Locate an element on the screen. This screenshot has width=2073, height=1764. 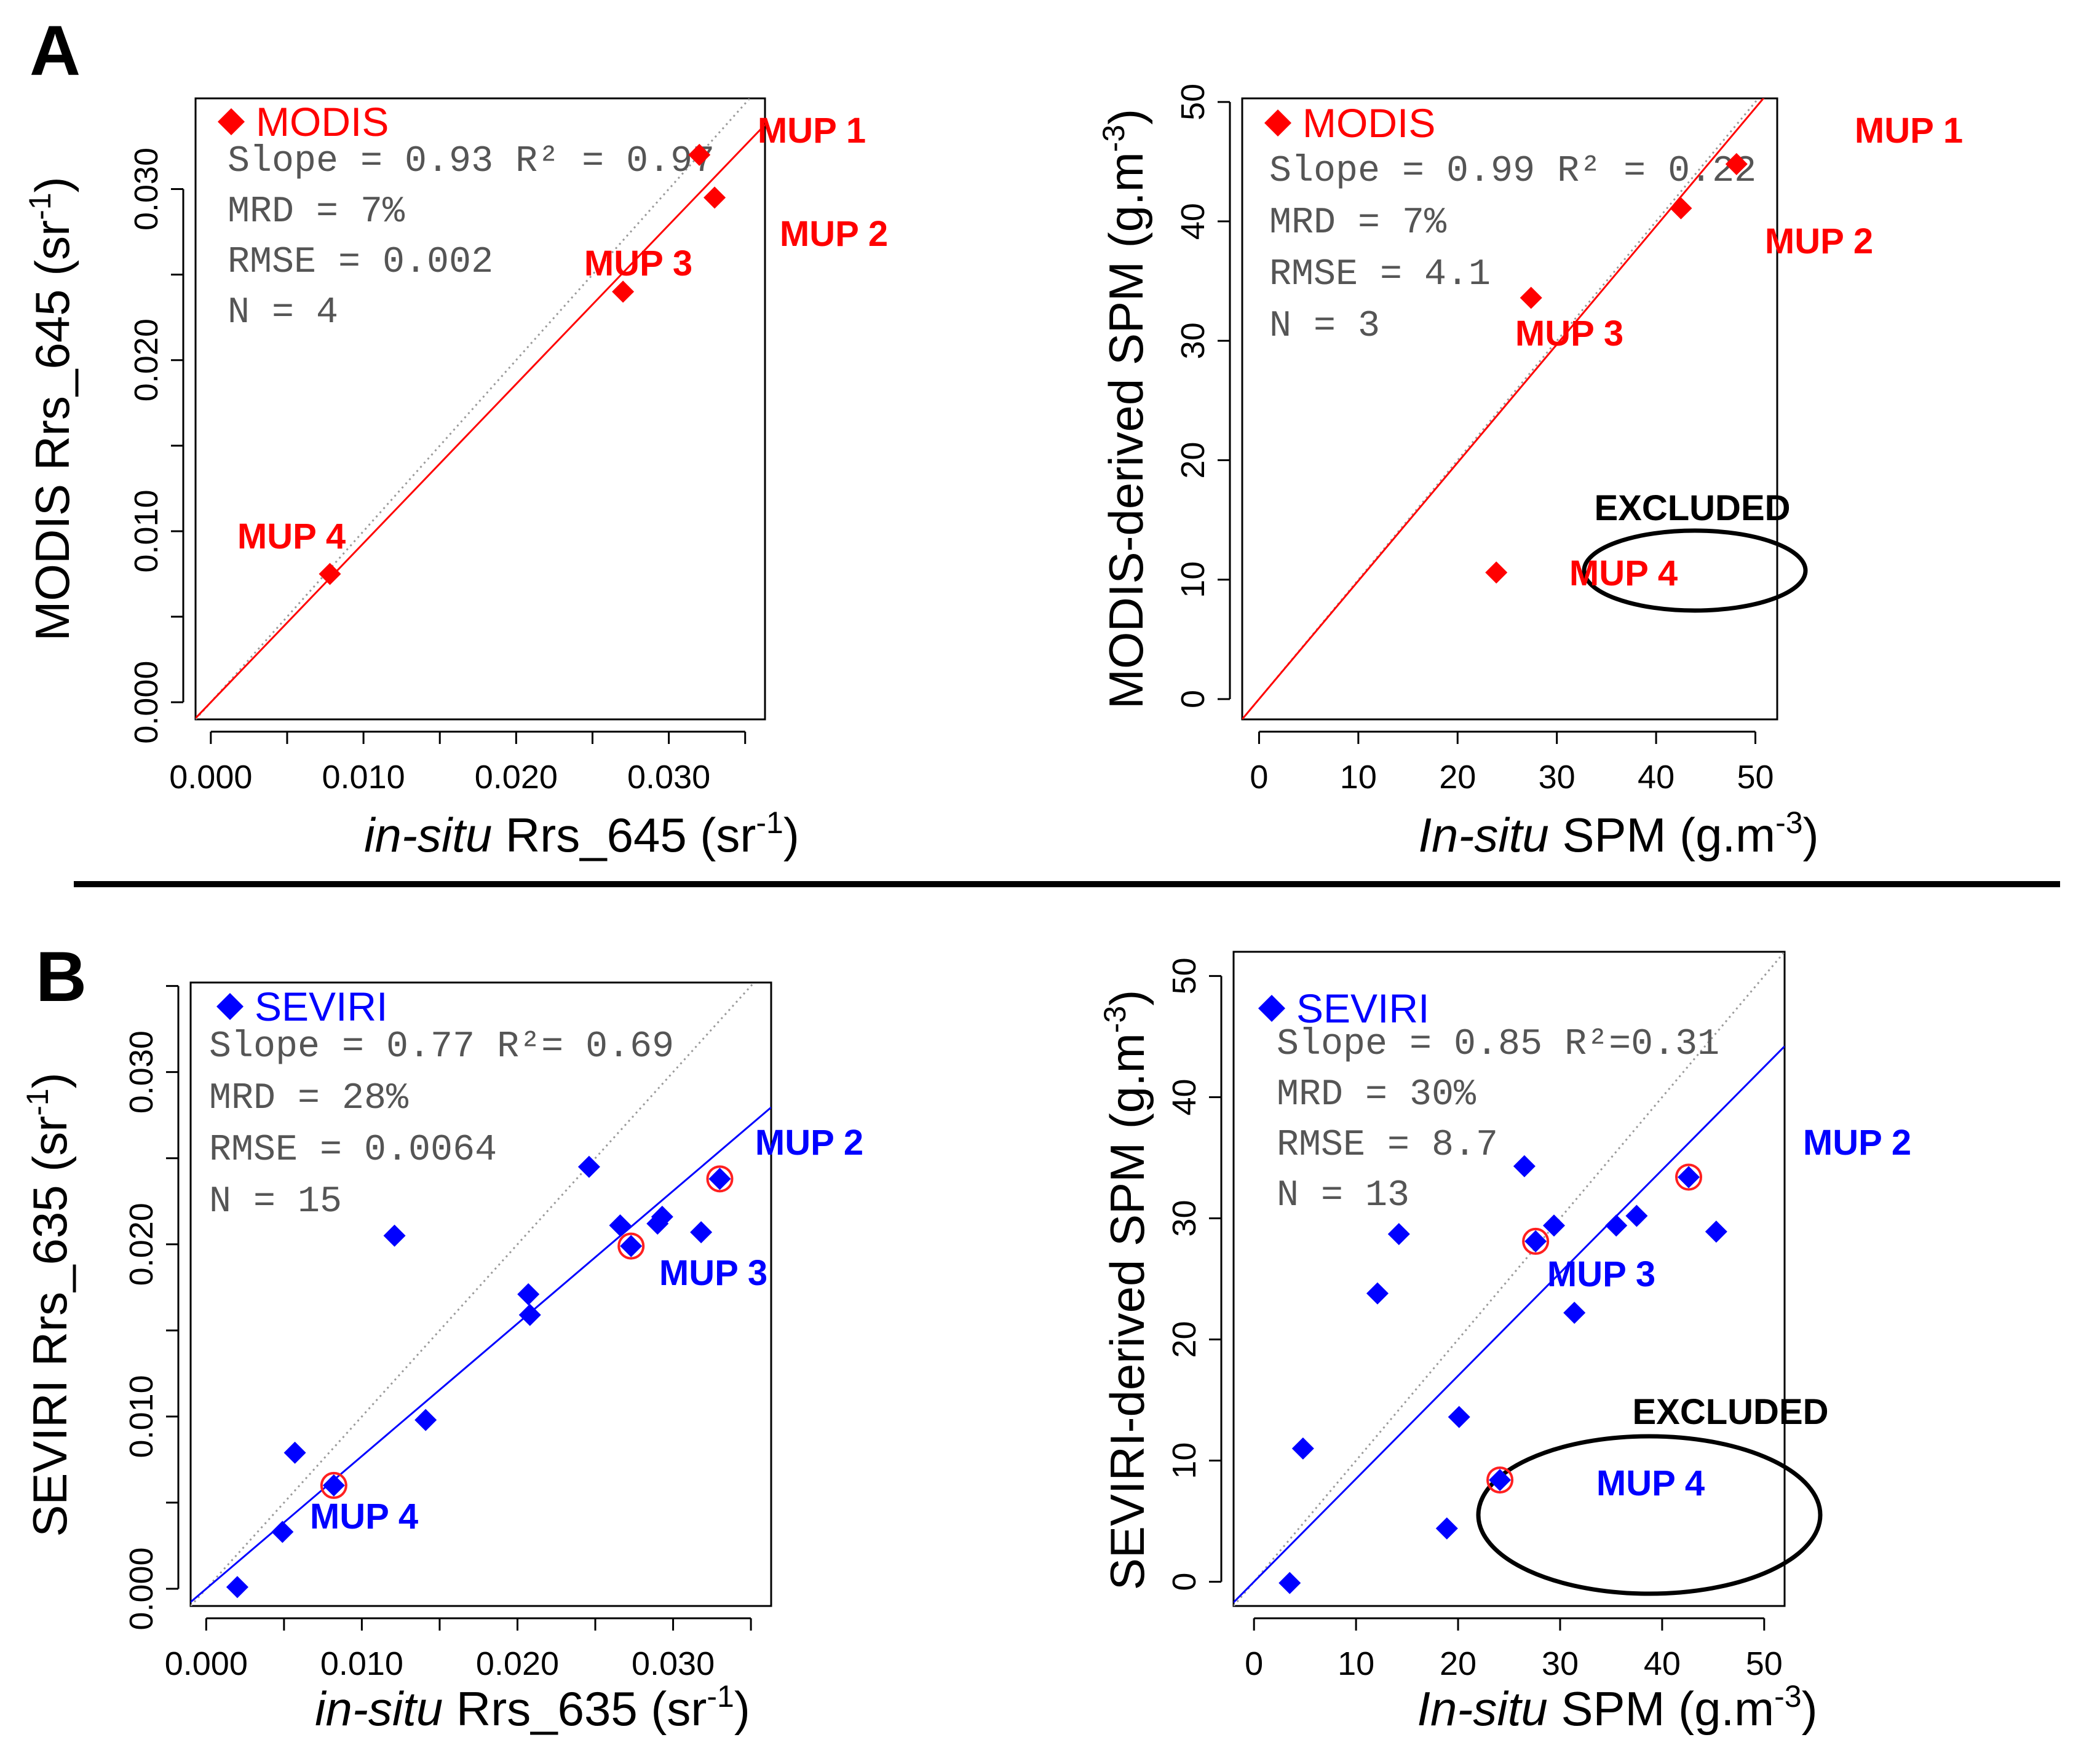
stats-line: Slope = 0.85 R²=0.31 is located at coordinates (1498, 1045).